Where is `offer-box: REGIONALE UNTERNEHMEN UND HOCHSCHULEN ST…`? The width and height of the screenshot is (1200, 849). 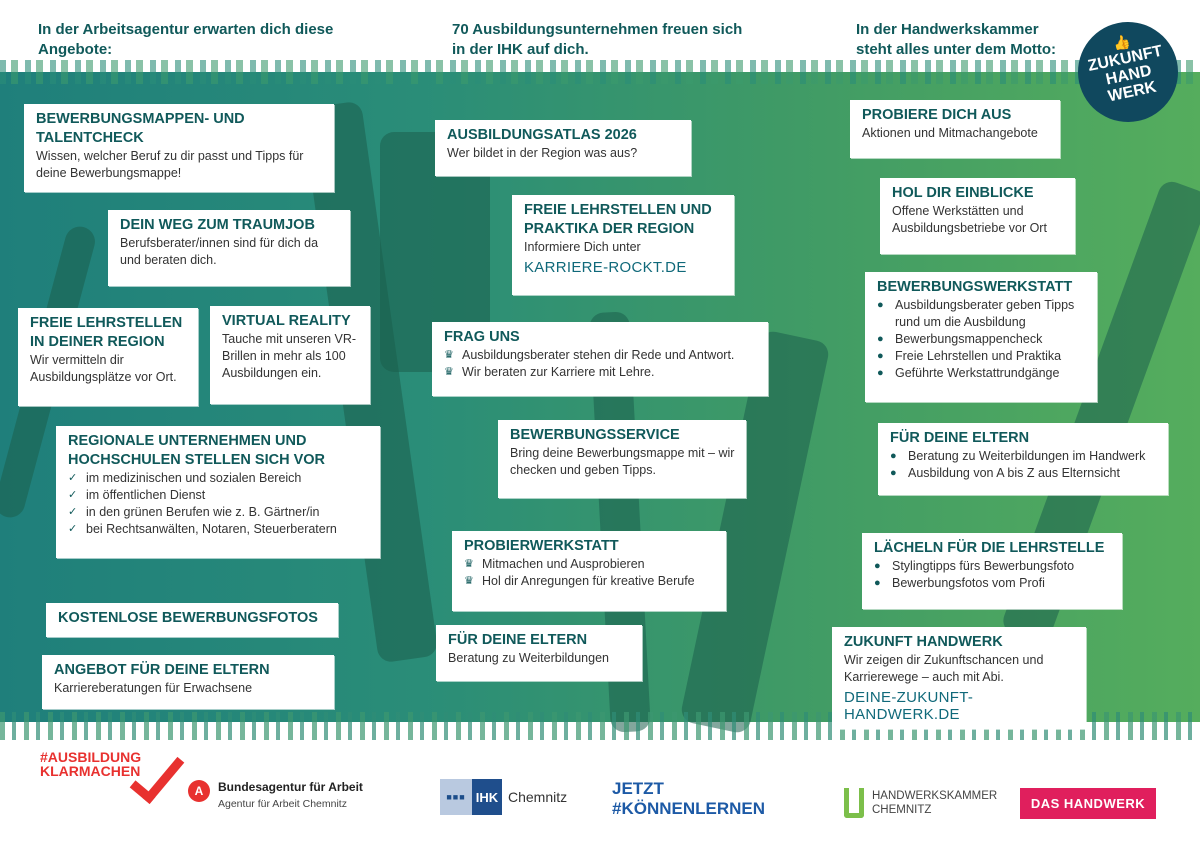
offer-box: REGIONALE UNTERNEHMEN UND HOCHSCHULEN ST… is located at coordinates (218, 492).